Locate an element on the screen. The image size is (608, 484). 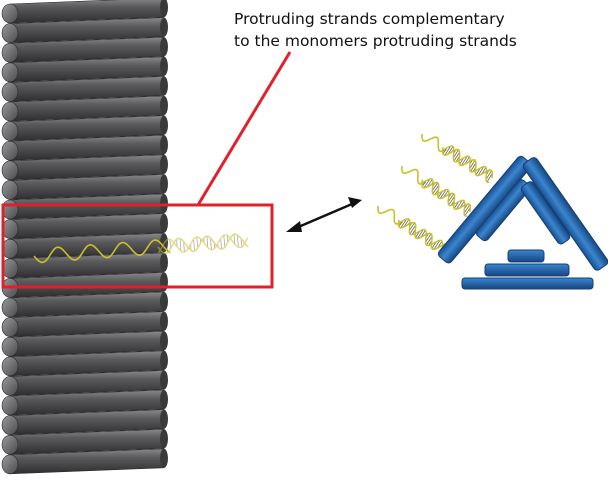
origami-double-helix is located at coordinates (203, 244).